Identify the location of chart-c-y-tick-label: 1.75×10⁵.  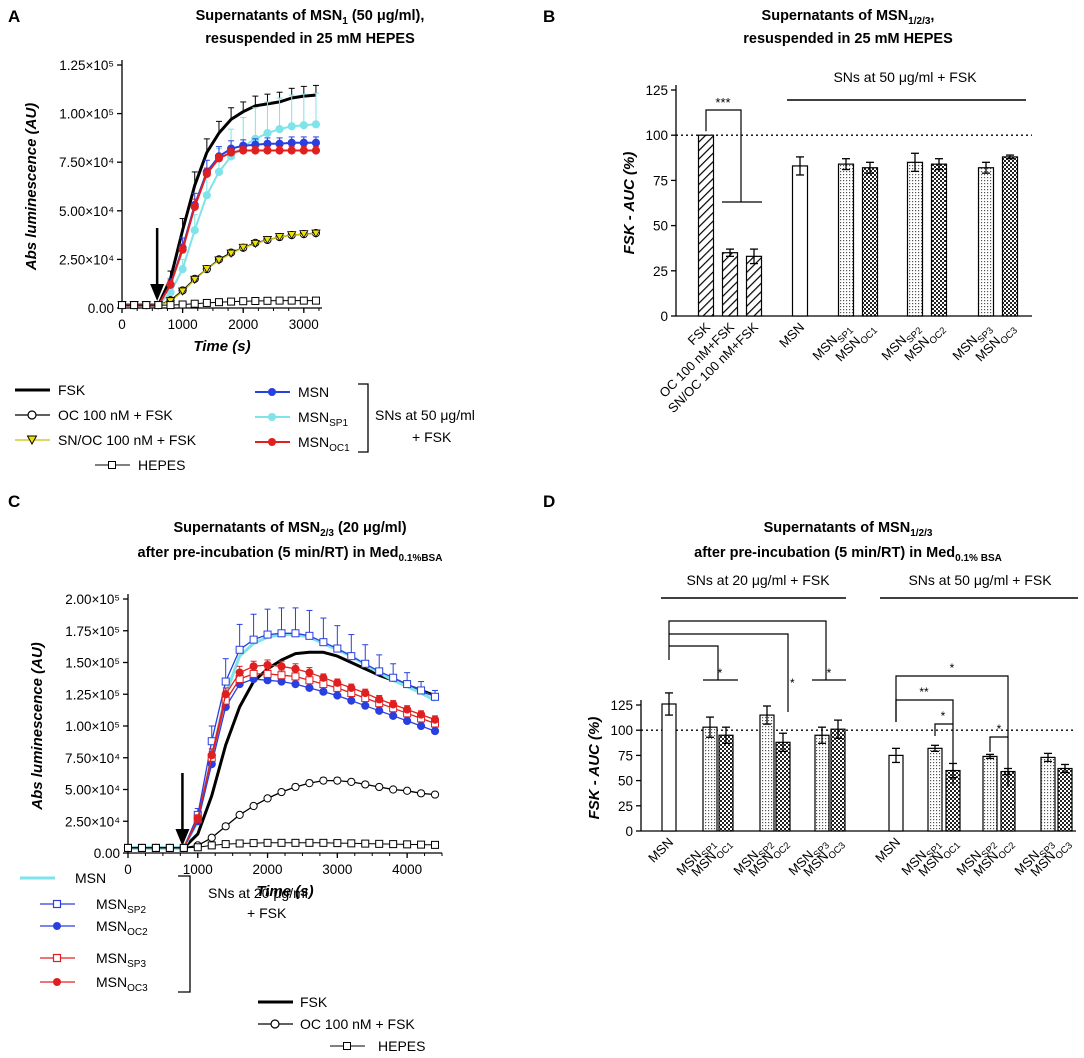
(92, 631).